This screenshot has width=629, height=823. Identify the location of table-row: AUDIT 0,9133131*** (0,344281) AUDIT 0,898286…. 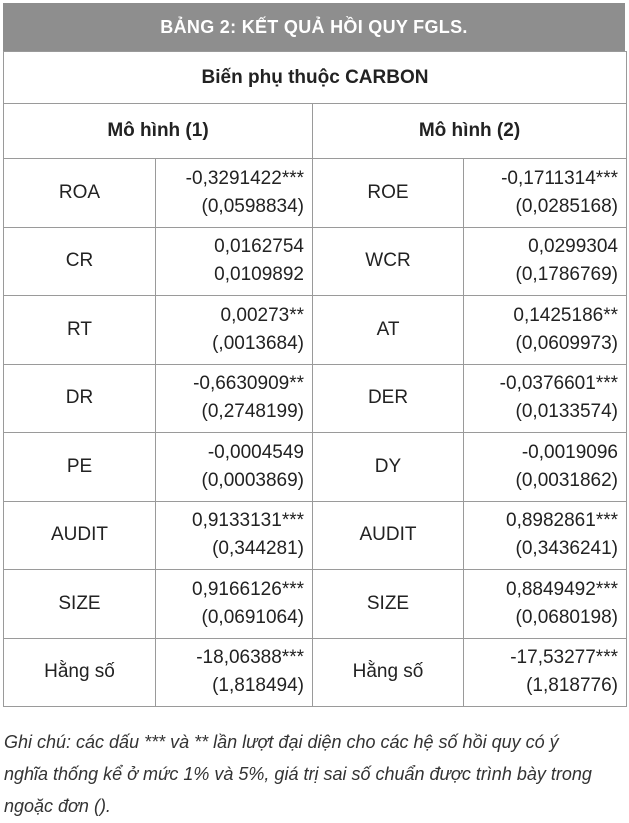
(315, 535).